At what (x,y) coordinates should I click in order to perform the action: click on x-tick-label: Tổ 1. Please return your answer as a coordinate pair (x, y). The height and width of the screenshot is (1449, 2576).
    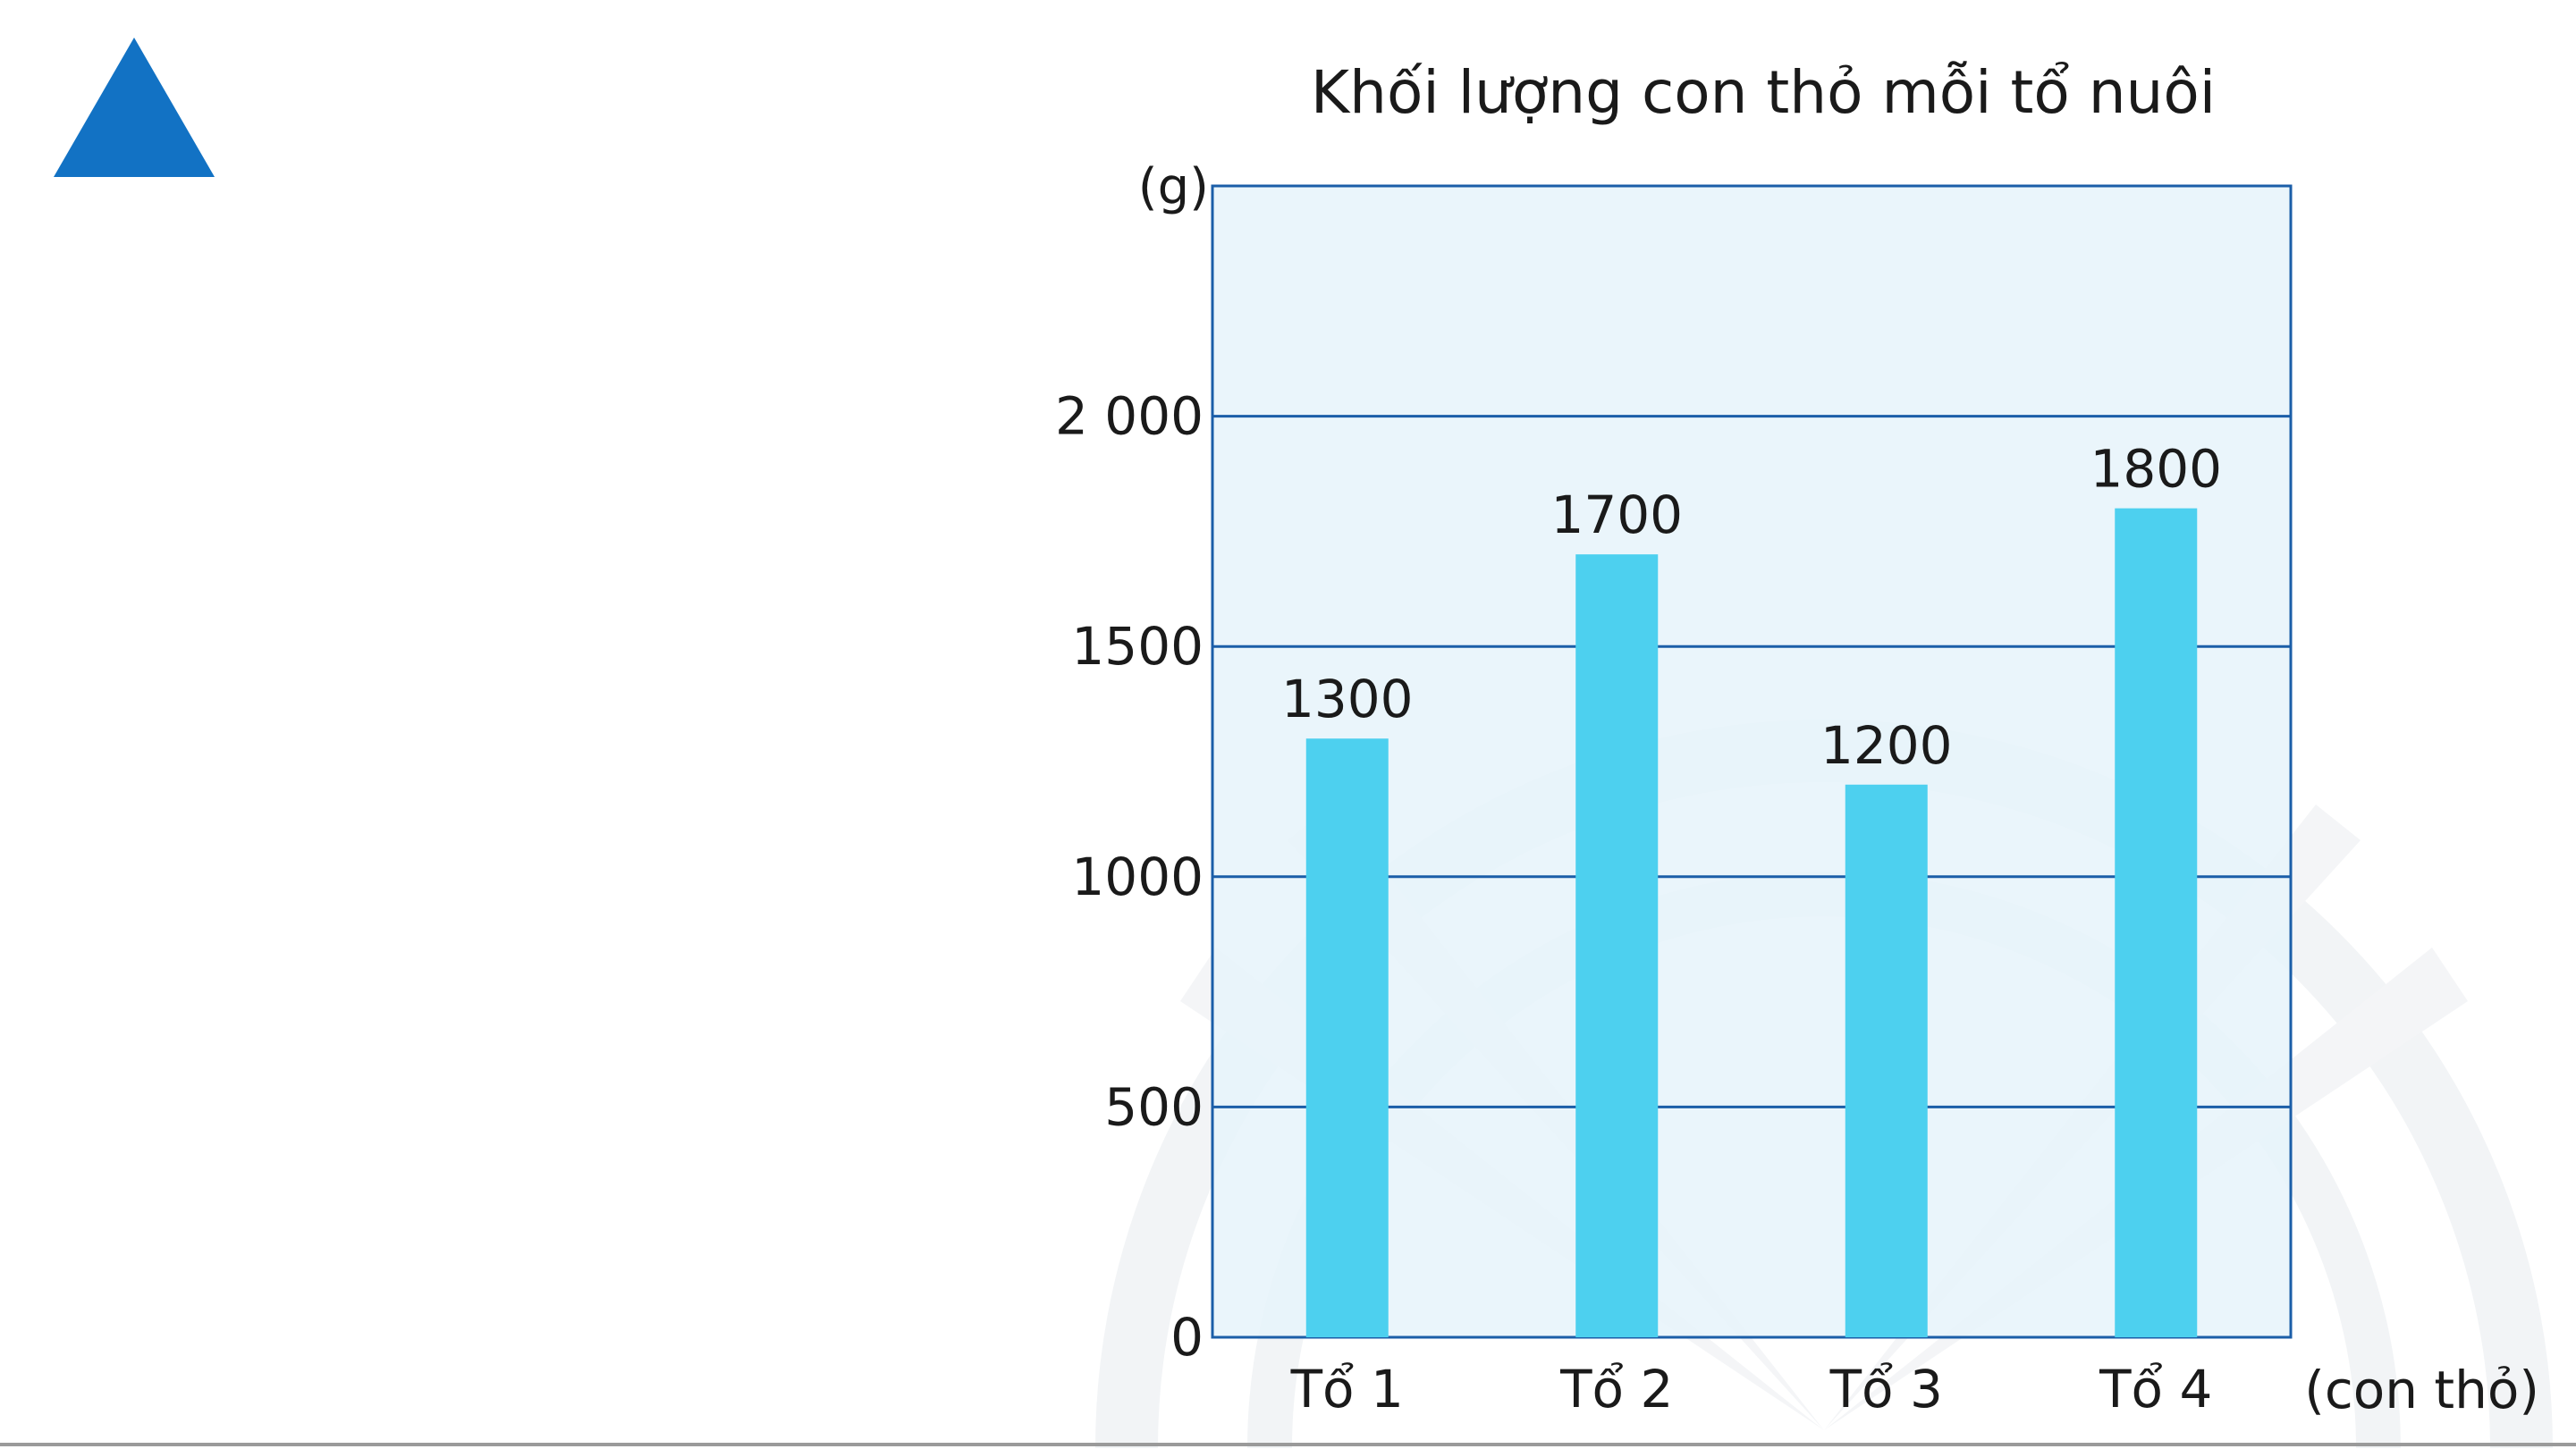
    Looking at the image, I should click on (1347, 1389).